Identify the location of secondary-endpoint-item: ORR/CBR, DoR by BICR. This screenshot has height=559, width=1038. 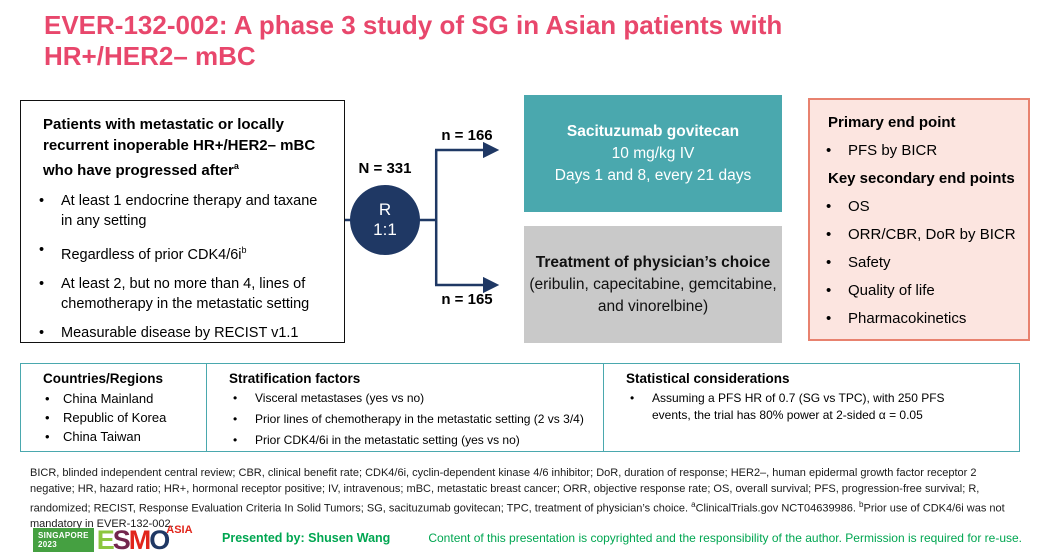
(922, 235).